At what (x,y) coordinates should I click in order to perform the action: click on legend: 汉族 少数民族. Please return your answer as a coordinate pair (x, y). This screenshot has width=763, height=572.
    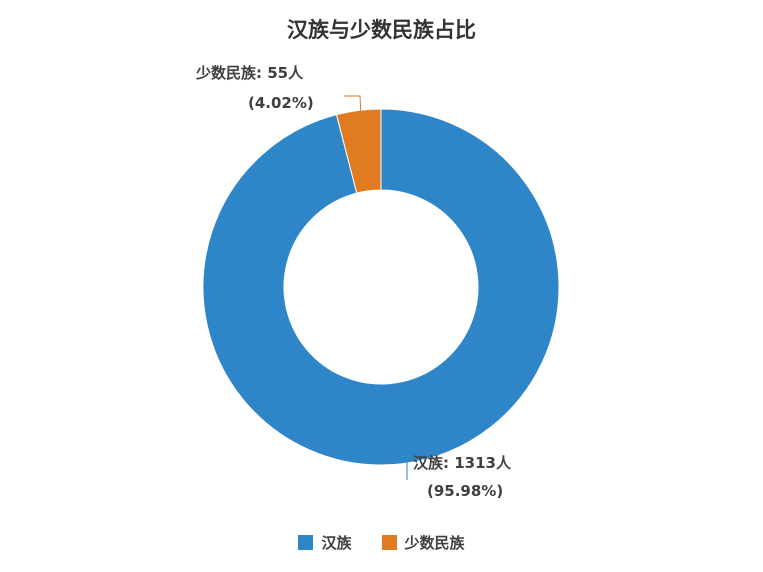
    Looking at the image, I should click on (381, 542).